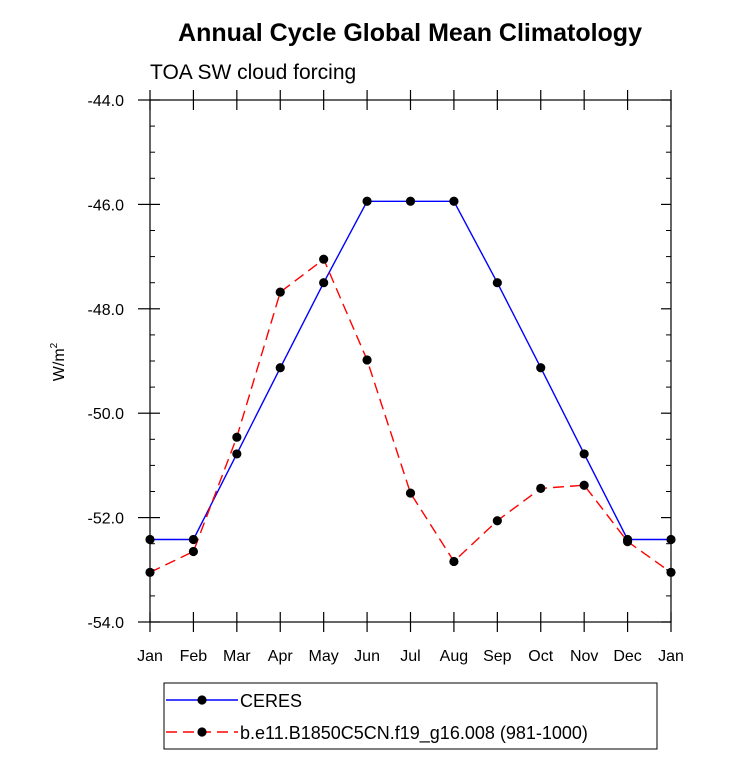 This screenshot has height=772, width=733. I want to click on x-tick-label: Jul, so click(410, 656).